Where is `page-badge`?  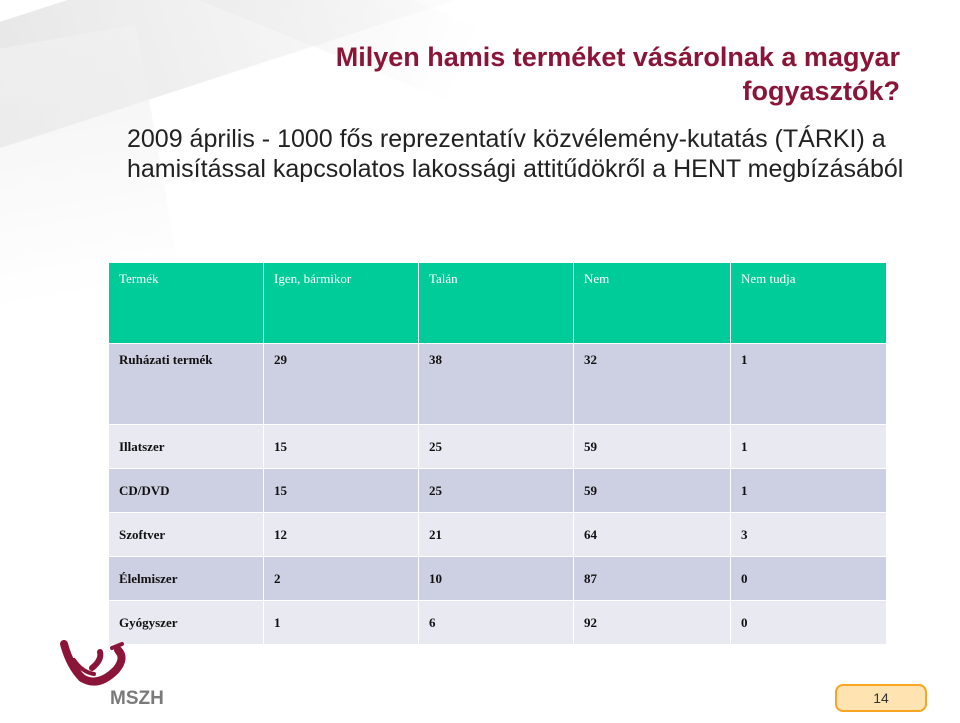
page-badge is located at coordinates (881, 698).